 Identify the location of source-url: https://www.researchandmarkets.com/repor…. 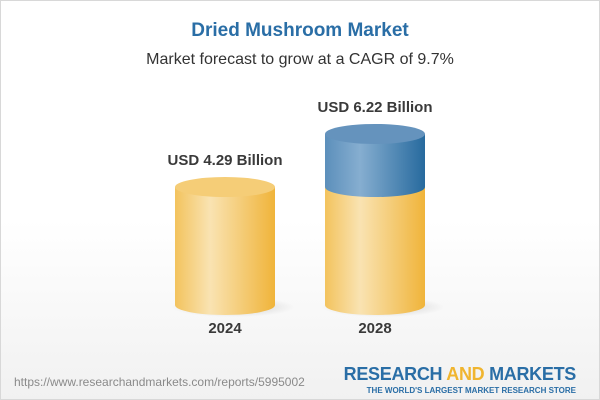
(159, 382).